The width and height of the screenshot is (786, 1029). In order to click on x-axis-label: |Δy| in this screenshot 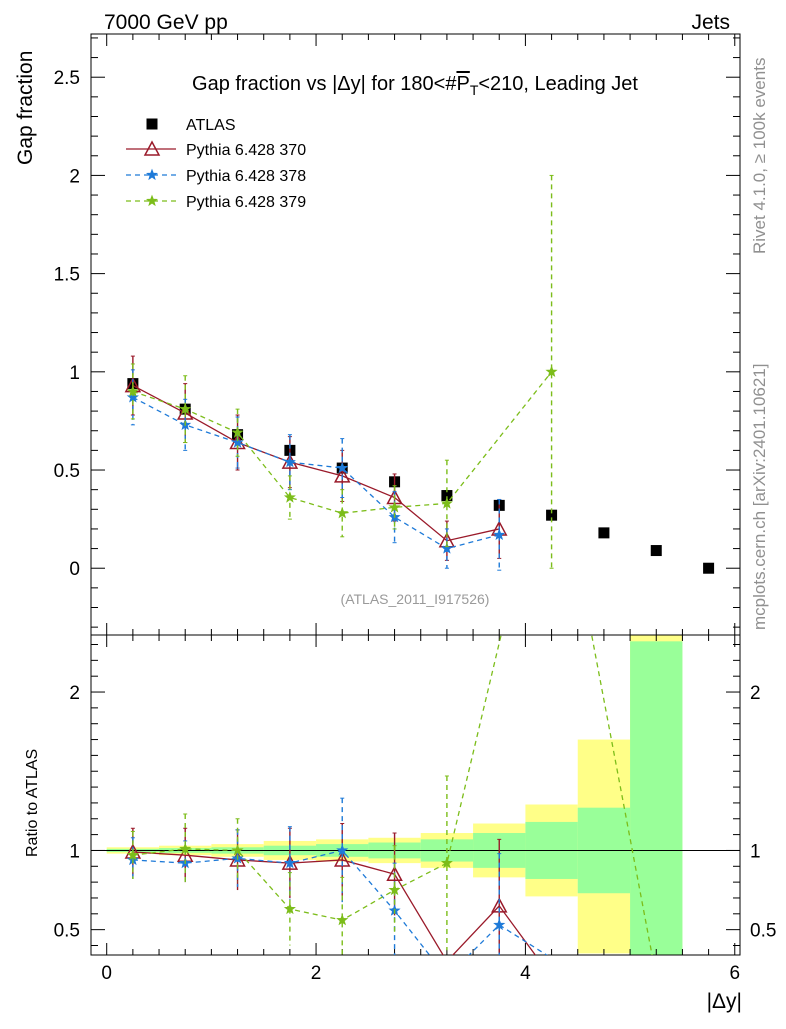, I will do `click(724, 1001)`.